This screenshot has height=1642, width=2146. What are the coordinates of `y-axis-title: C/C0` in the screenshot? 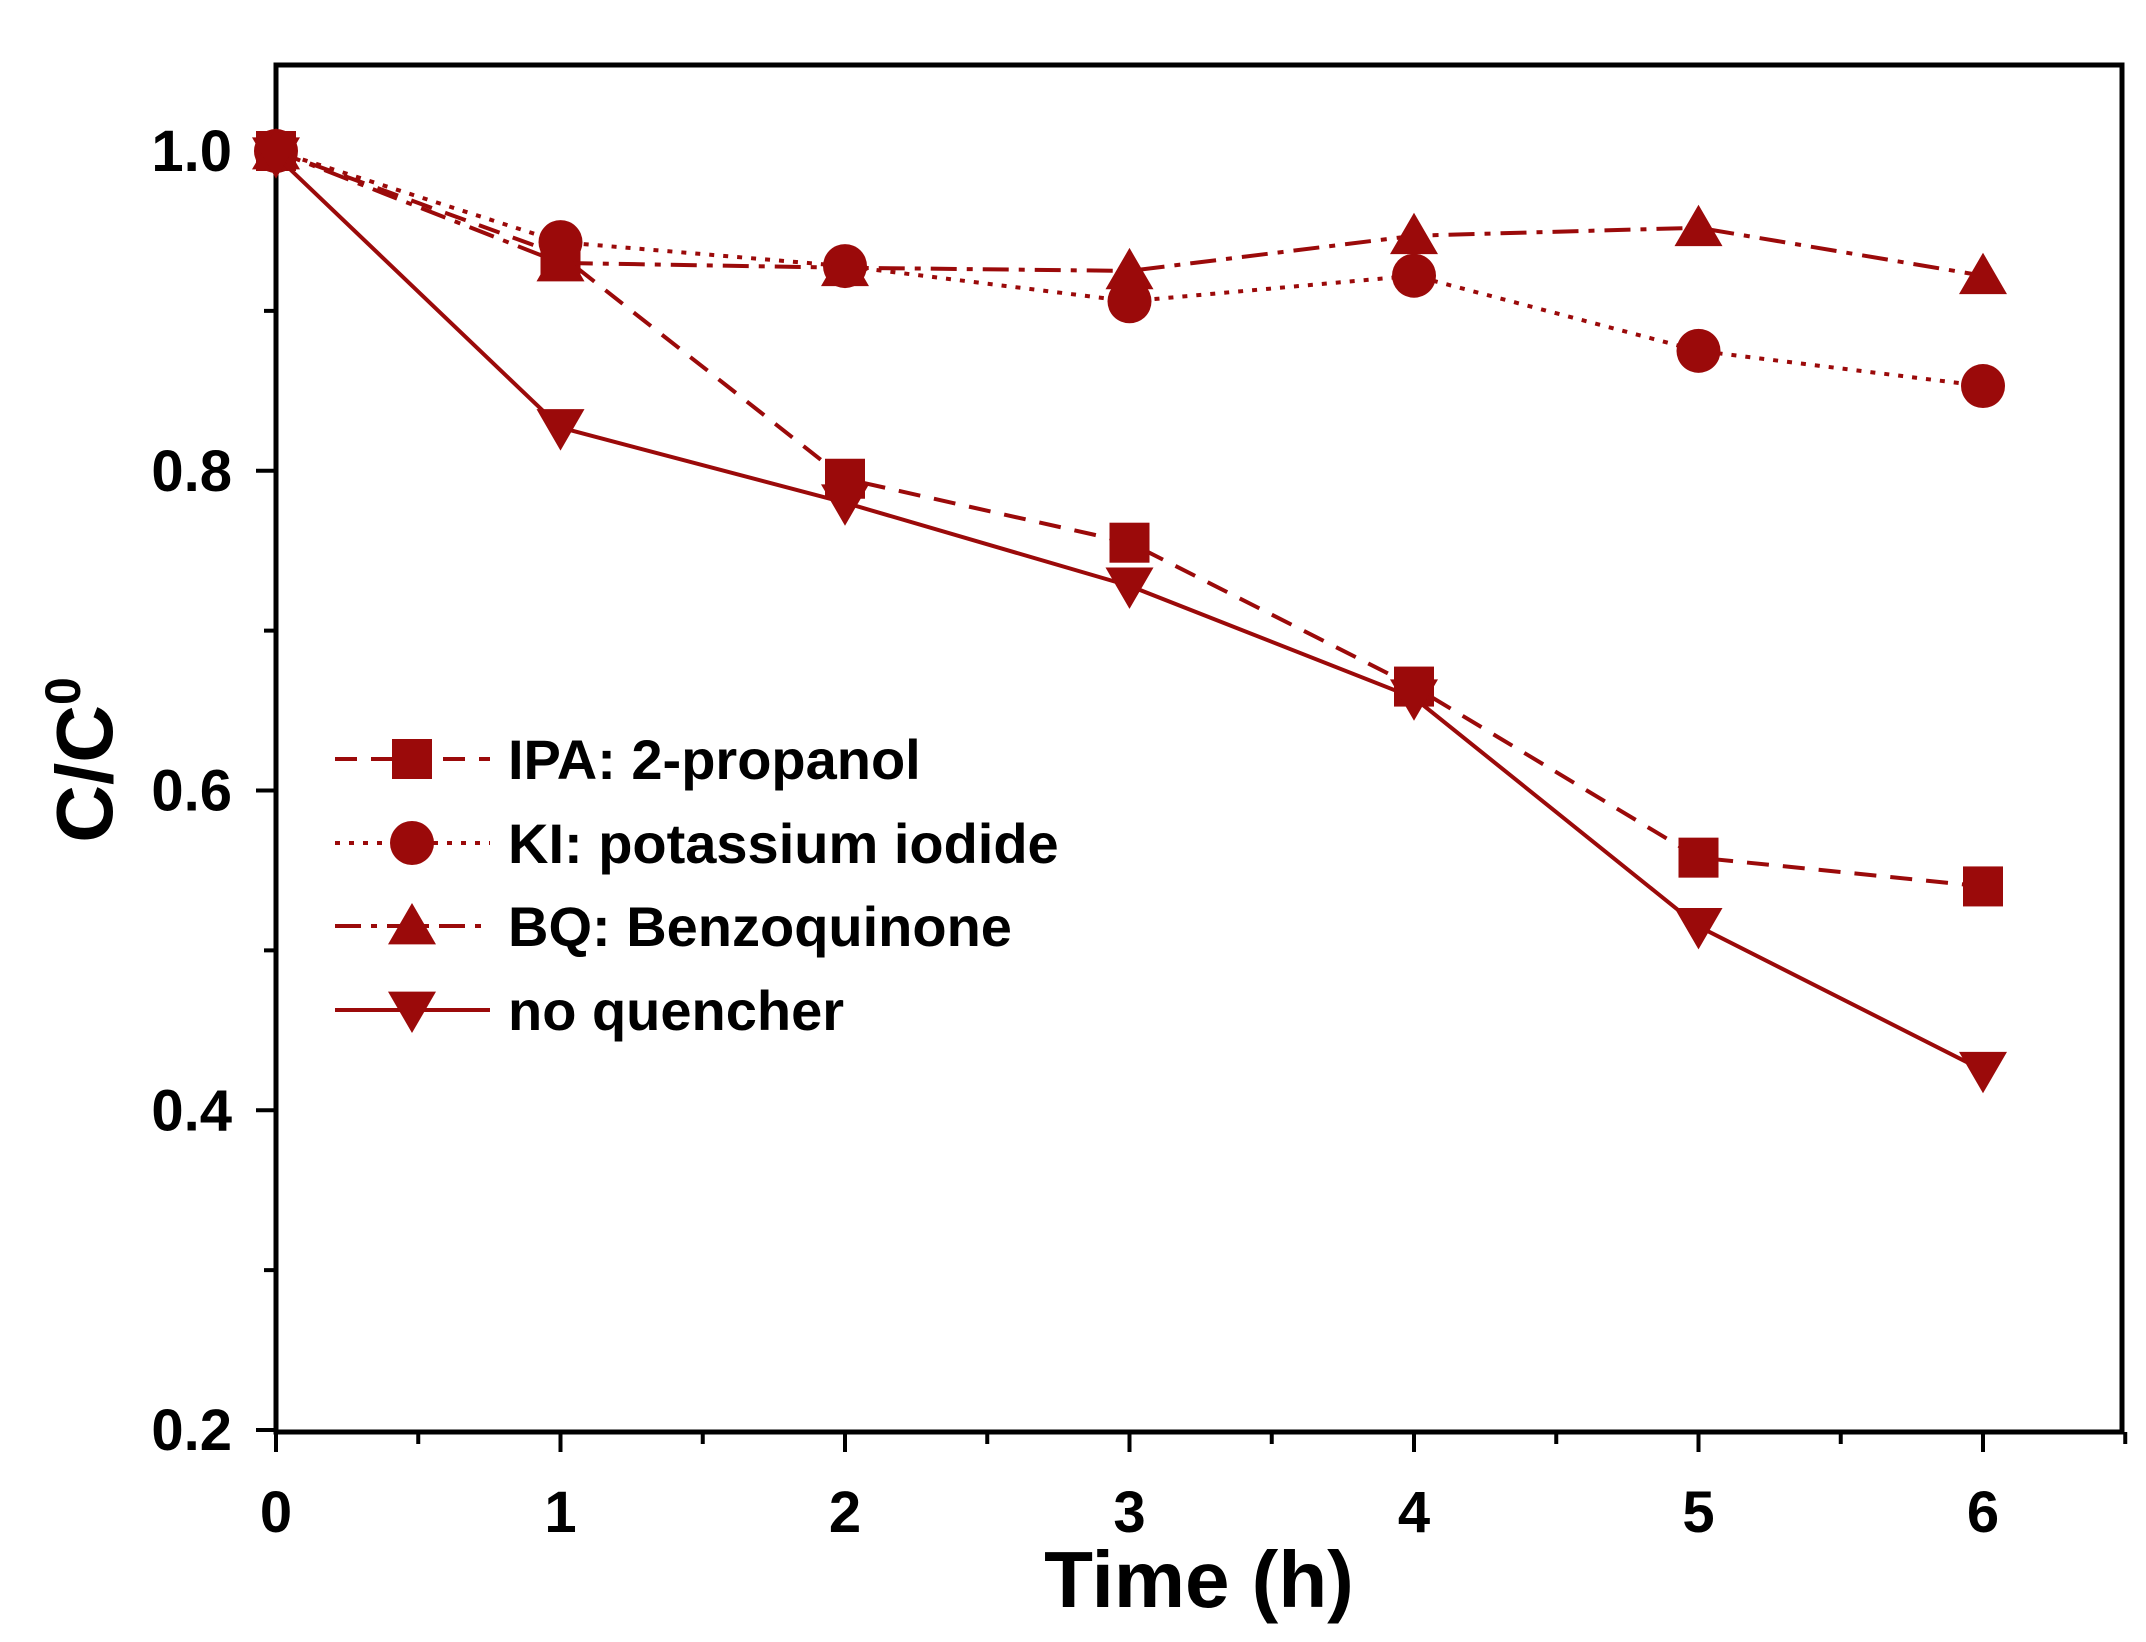 It's located at (82, 760).